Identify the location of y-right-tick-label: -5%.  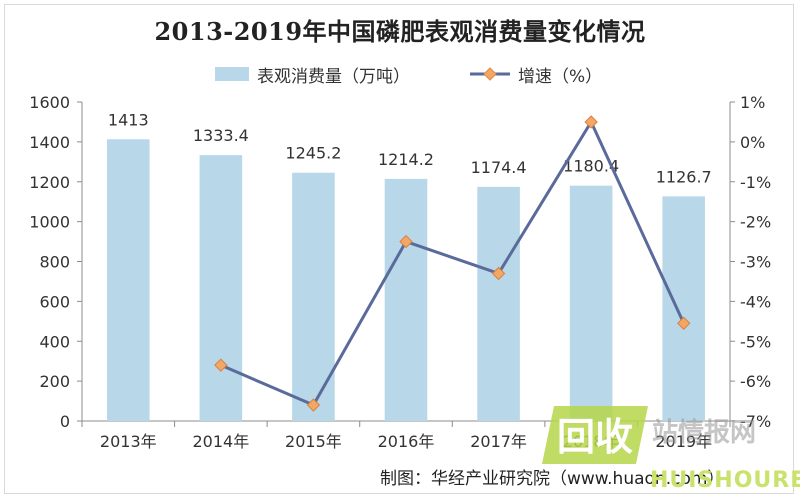
(755, 341).